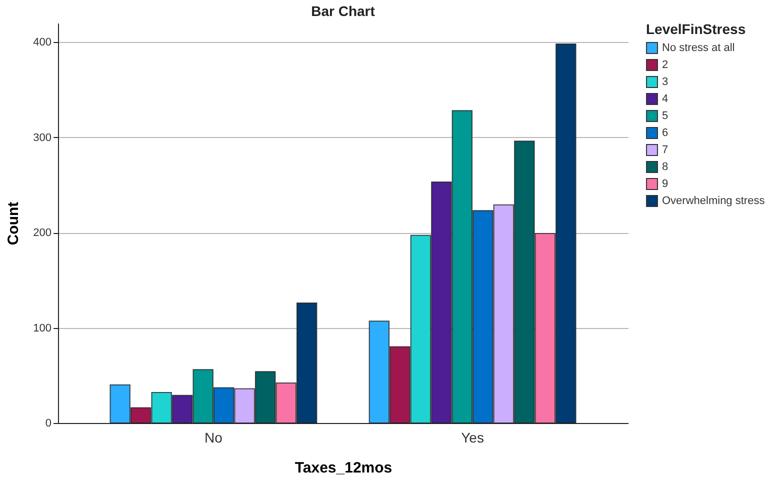 This screenshot has height=493, width=775. What do you see at coordinates (42, 328) in the screenshot?
I see `y-tick-label: 100` at bounding box center [42, 328].